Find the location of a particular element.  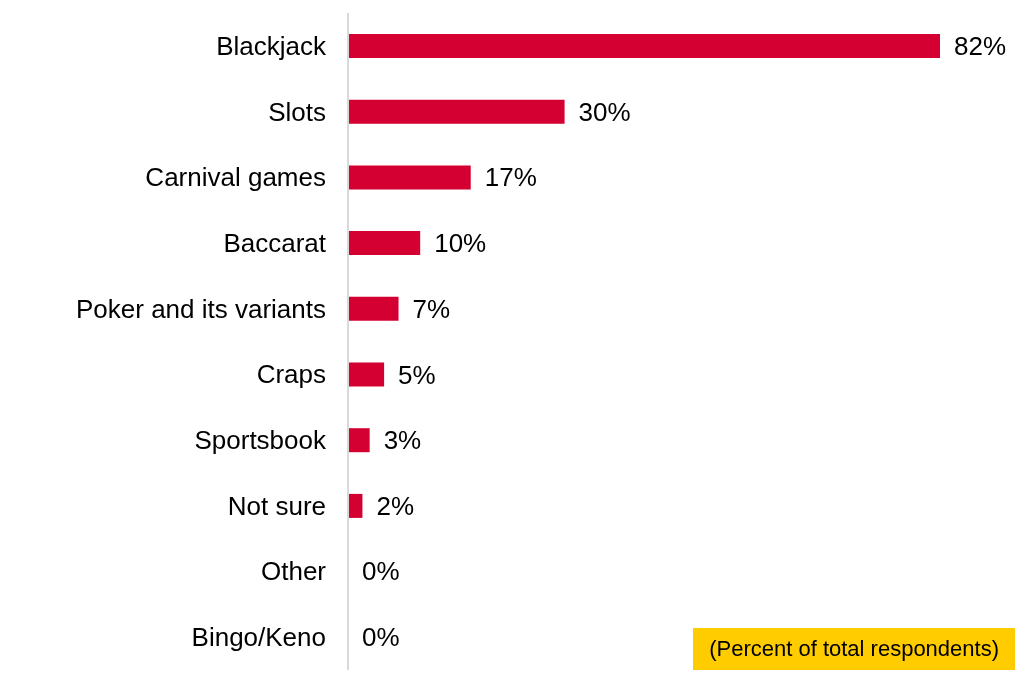

y-tick-label: Slots is located at coordinates (297, 111).